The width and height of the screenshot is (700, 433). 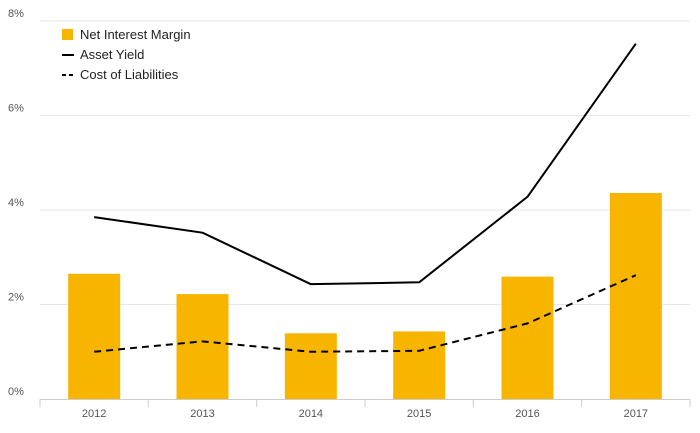 I want to click on legend-label: Net Interest Margin, so click(x=135, y=34).